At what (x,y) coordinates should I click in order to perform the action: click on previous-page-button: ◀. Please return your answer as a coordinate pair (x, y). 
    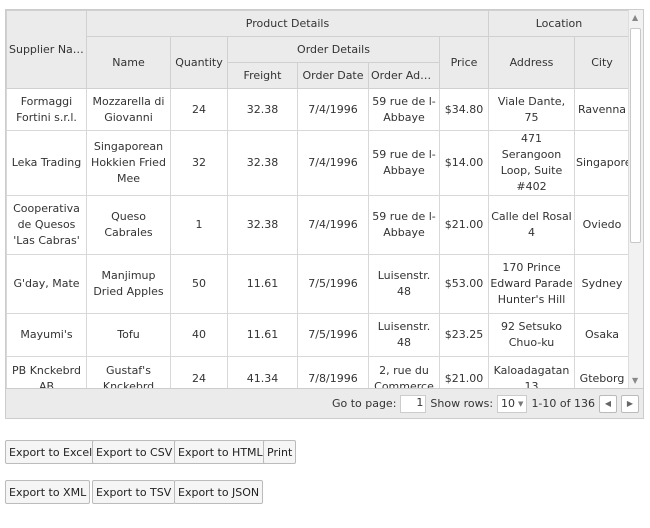
    Looking at the image, I should click on (608, 403).